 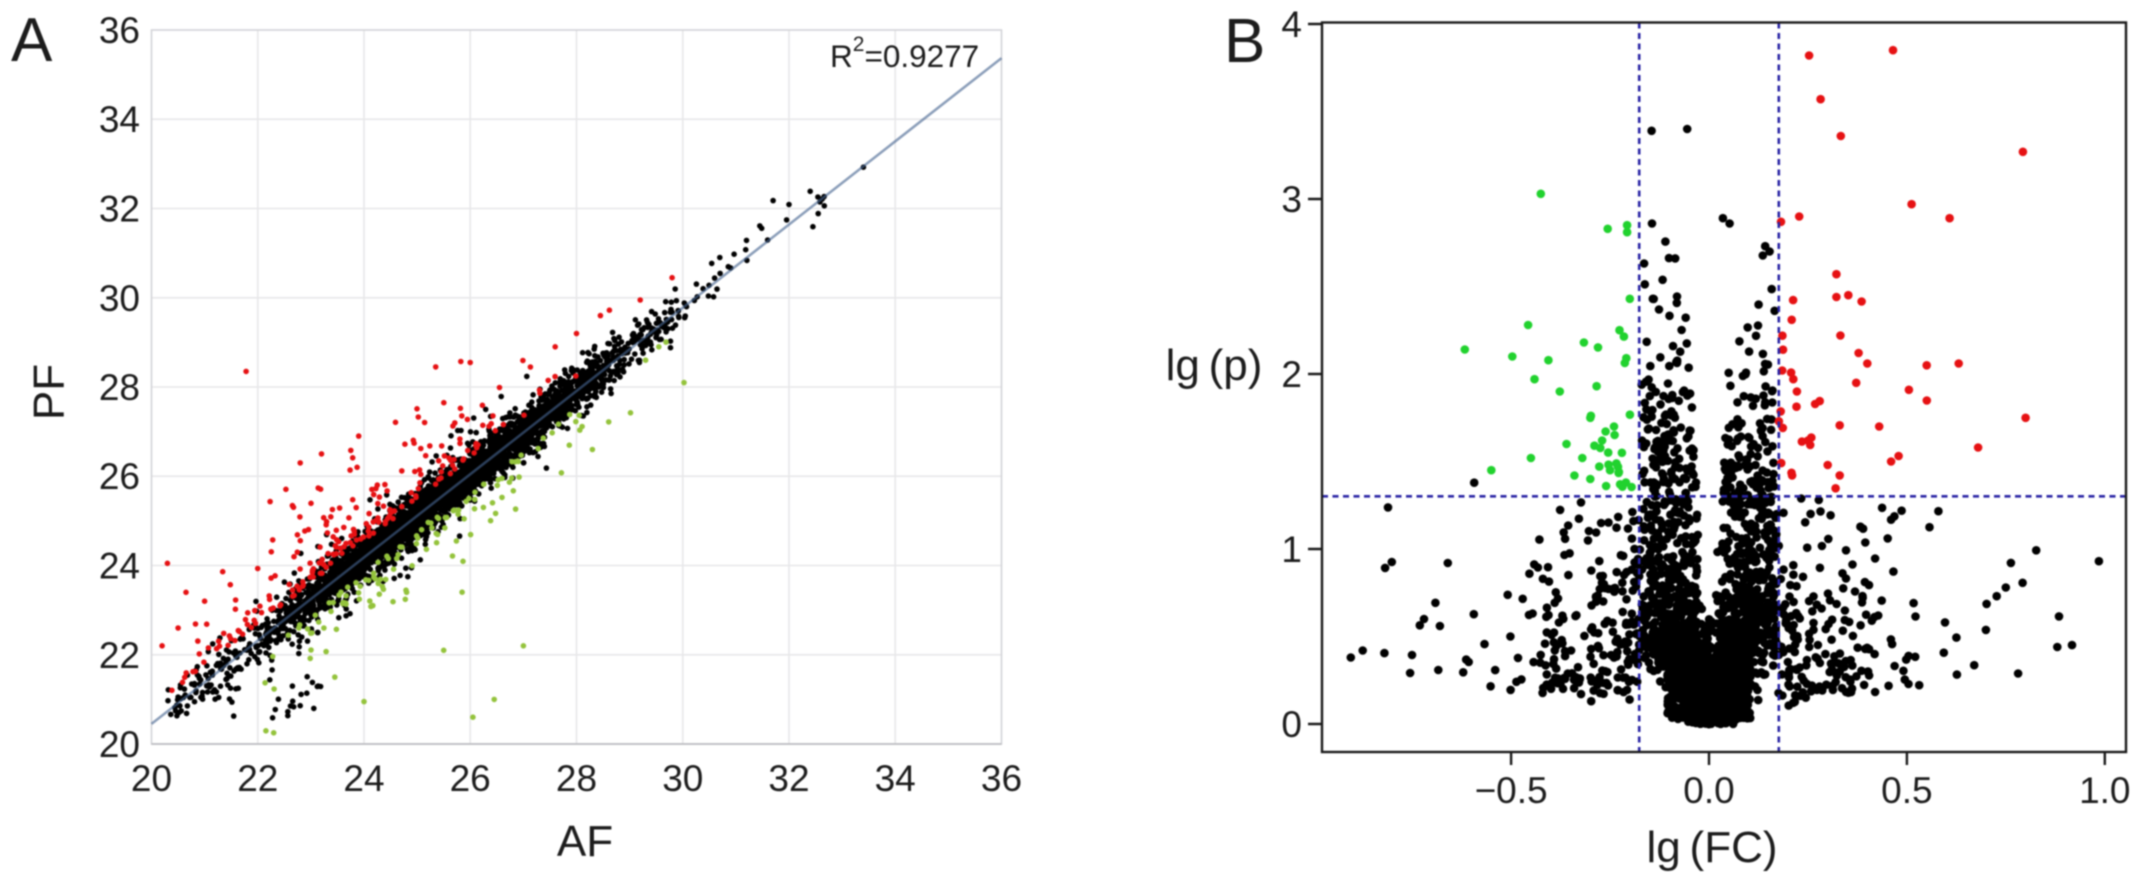 What do you see at coordinates (585, 841) in the screenshot?
I see `svg-text: AF` at bounding box center [585, 841].